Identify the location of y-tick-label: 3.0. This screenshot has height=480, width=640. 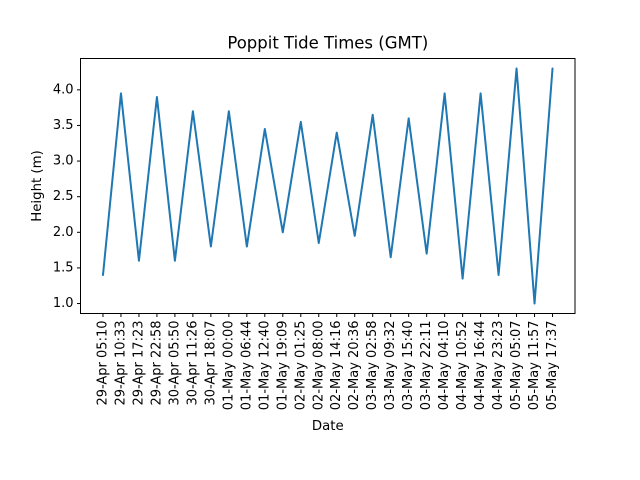
(63, 161).